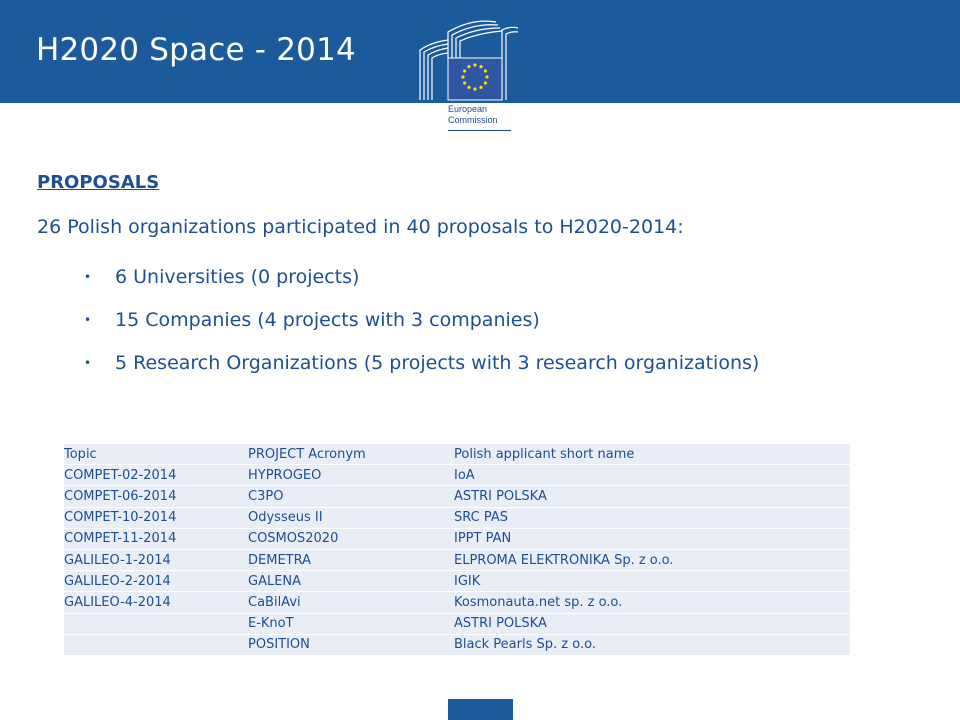 The image size is (960, 720). I want to click on logo-underline, so click(479, 130).